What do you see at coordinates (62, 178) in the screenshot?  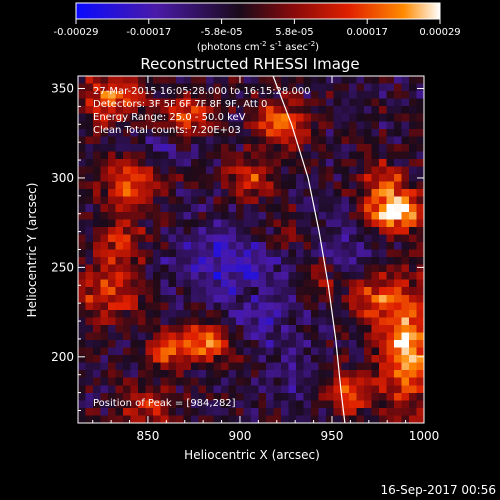 I see `y-tick-label: 300` at bounding box center [62, 178].